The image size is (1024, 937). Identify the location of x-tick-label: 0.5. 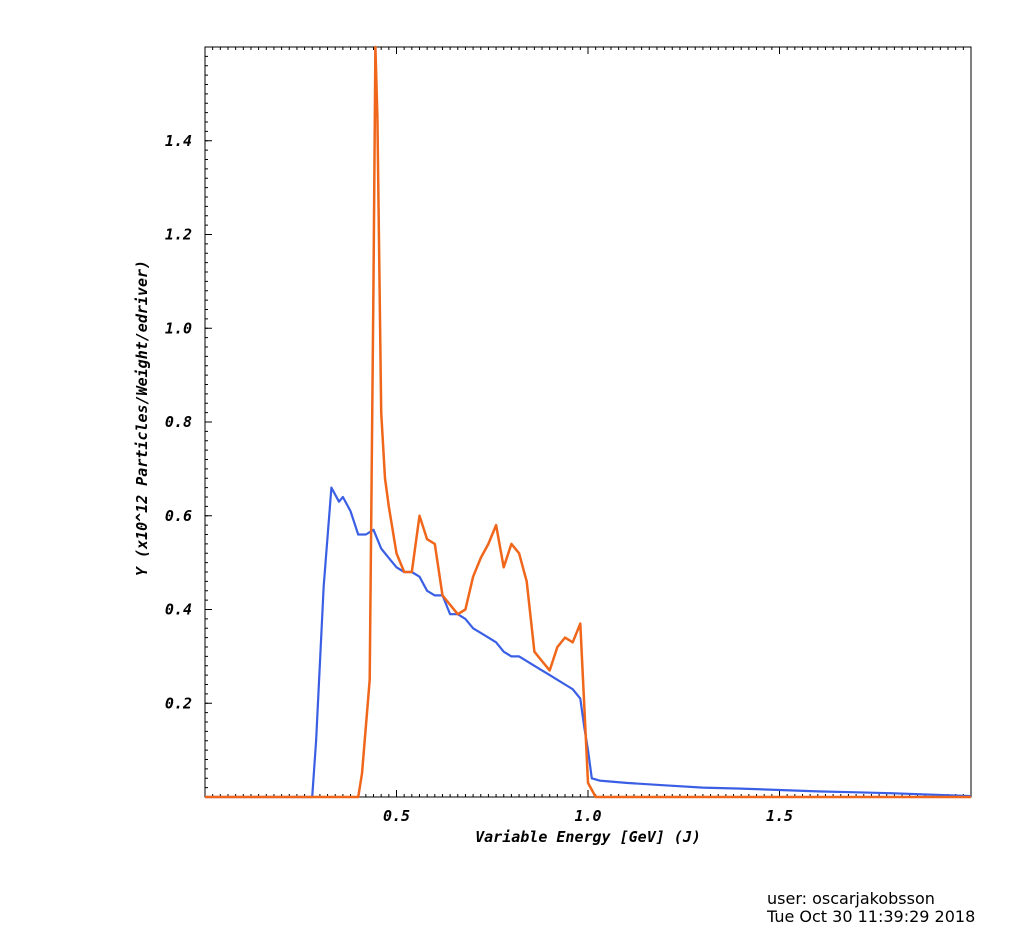
(396, 816).